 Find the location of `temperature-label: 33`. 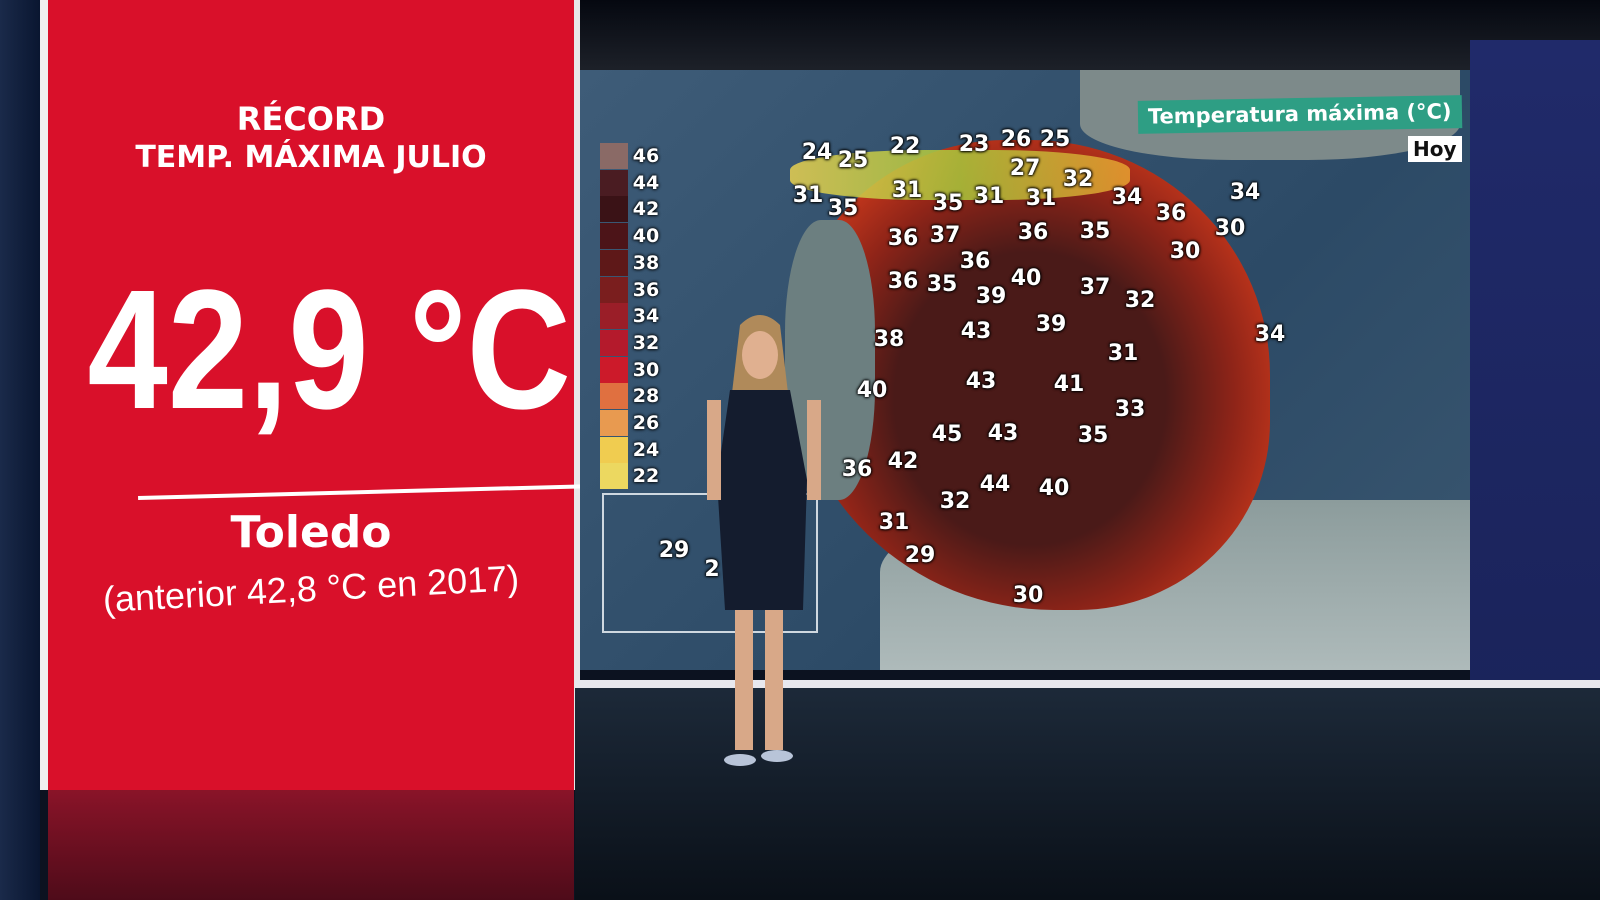

temperature-label: 33 is located at coordinates (1130, 409).